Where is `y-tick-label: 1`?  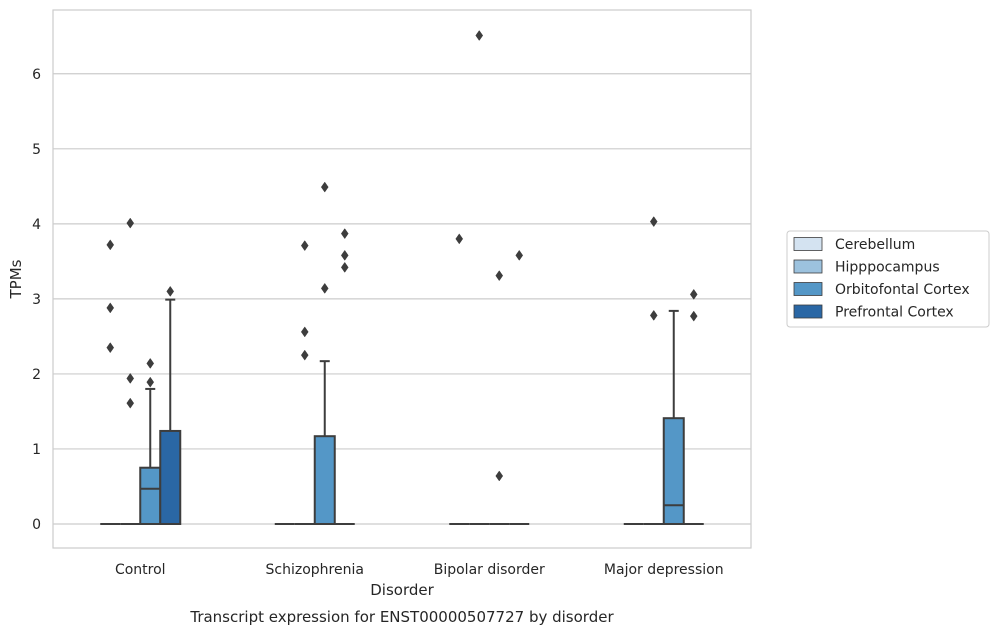 y-tick-label: 1 is located at coordinates (36, 450).